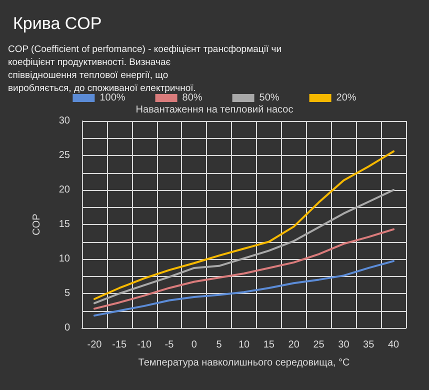 The width and height of the screenshot is (429, 390). What do you see at coordinates (219, 345) in the screenshot?
I see `x-tick-label: 5` at bounding box center [219, 345].